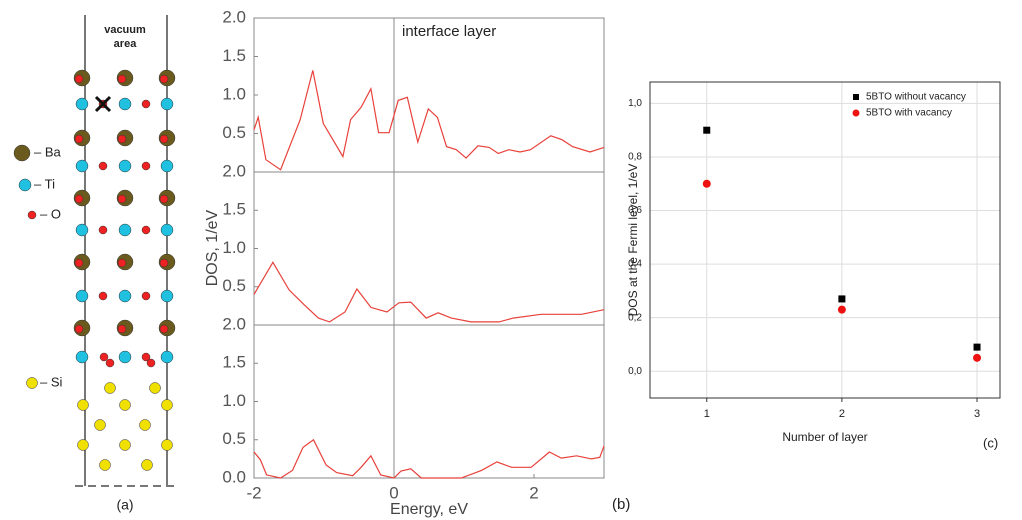  I want to click on y-axis-label: DOS at the Fermi level, 1/eV, so click(633, 240).